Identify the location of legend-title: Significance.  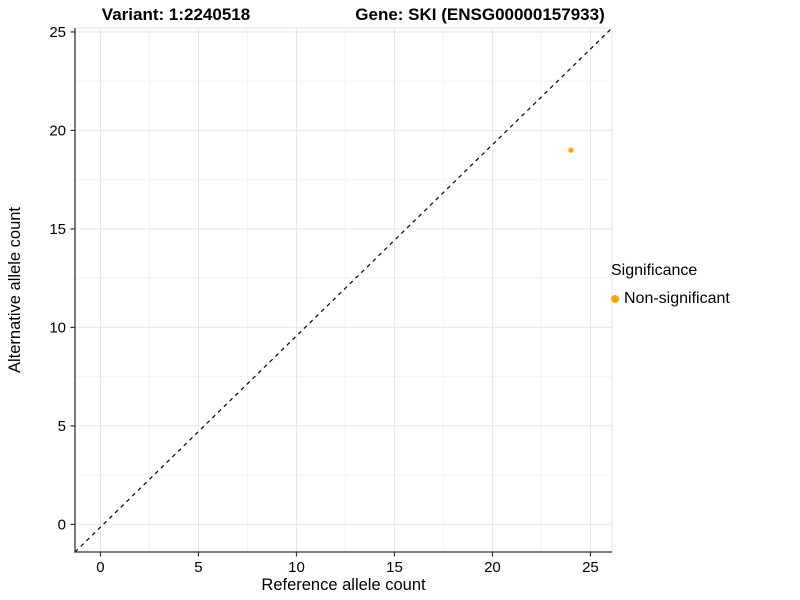
(654, 270).